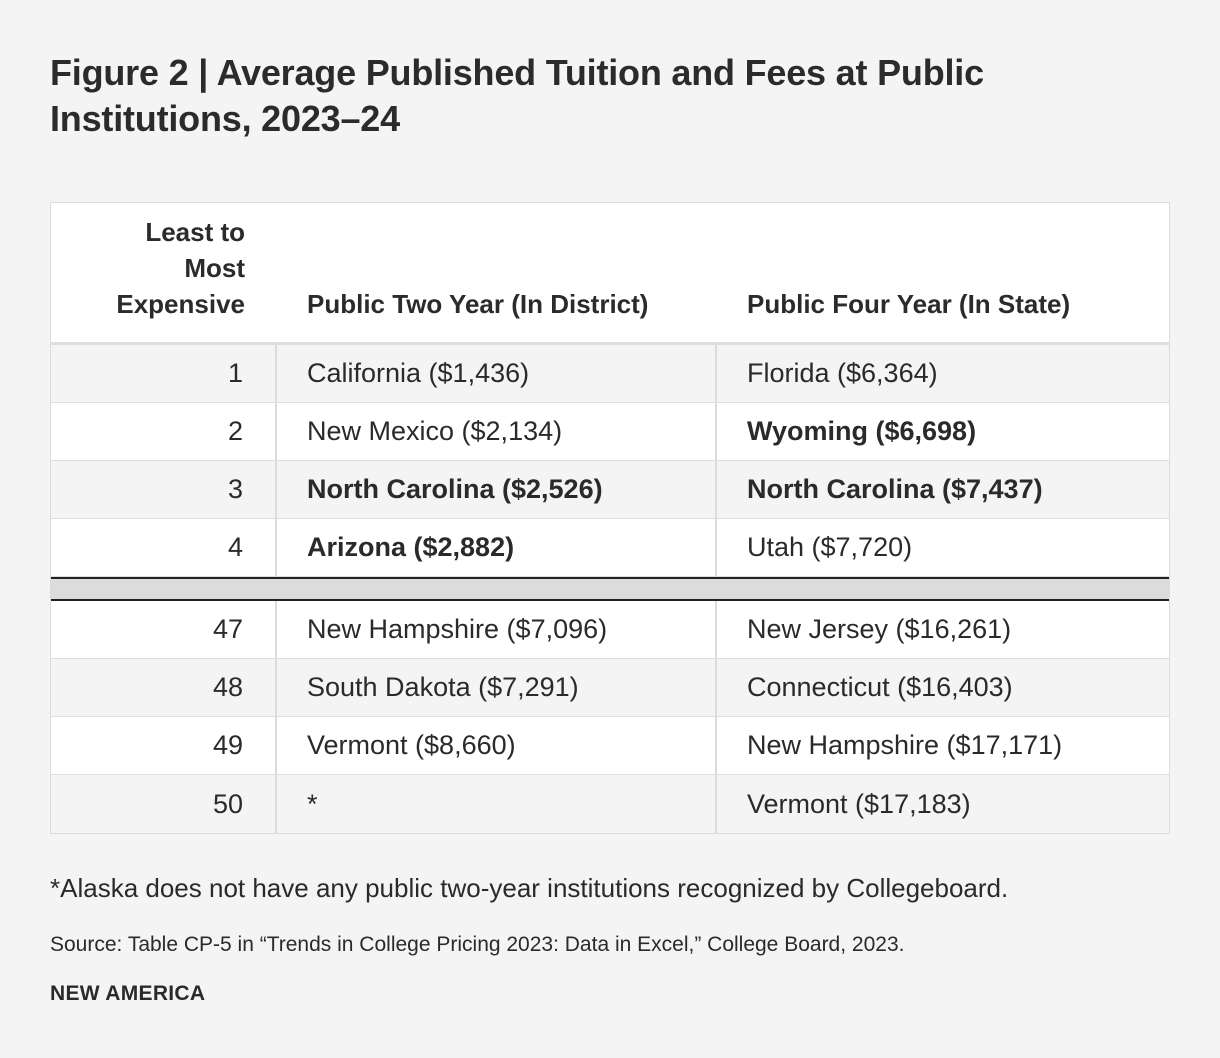 The image size is (1220, 1058). I want to click on rank-cell-text: 49, so click(227, 745).